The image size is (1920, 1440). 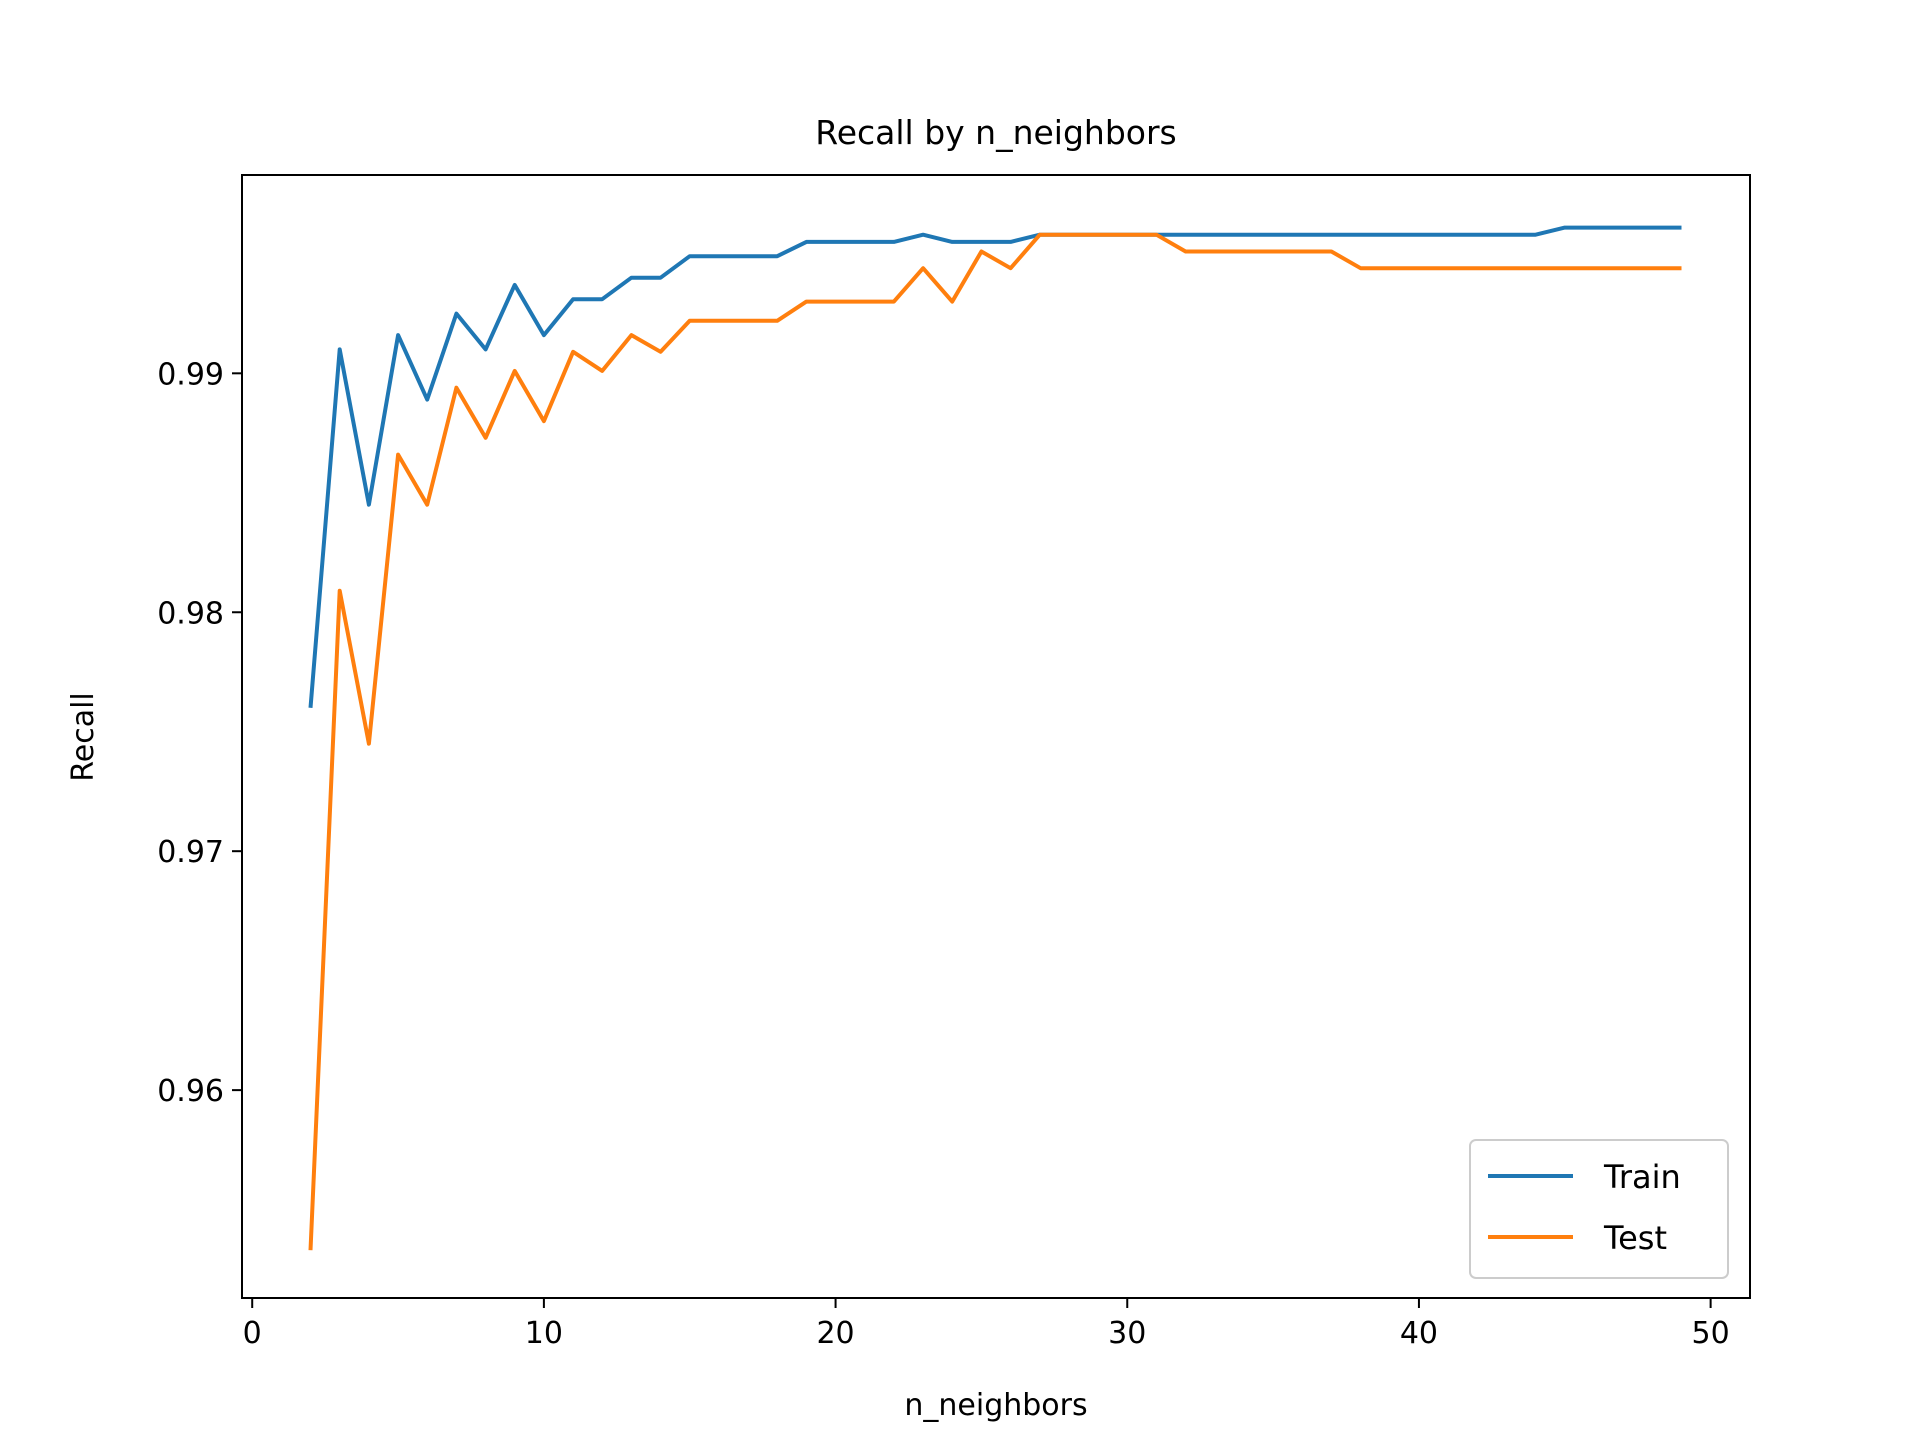 I want to click on legend: Train Test, so click(x=1599, y=1209).